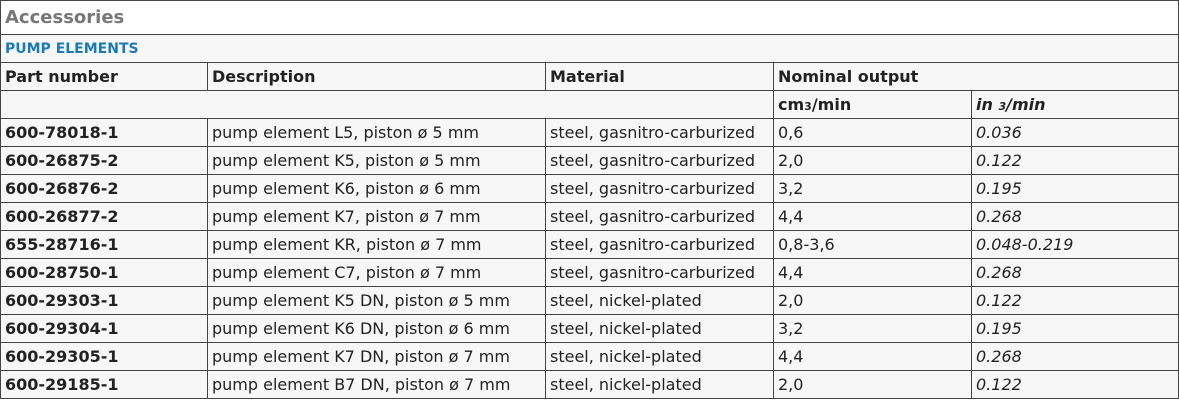 This screenshot has height=413, width=1179. What do you see at coordinates (376, 384) in the screenshot?
I see `description: pump element B7 DN, piston ø 7 mm` at bounding box center [376, 384].